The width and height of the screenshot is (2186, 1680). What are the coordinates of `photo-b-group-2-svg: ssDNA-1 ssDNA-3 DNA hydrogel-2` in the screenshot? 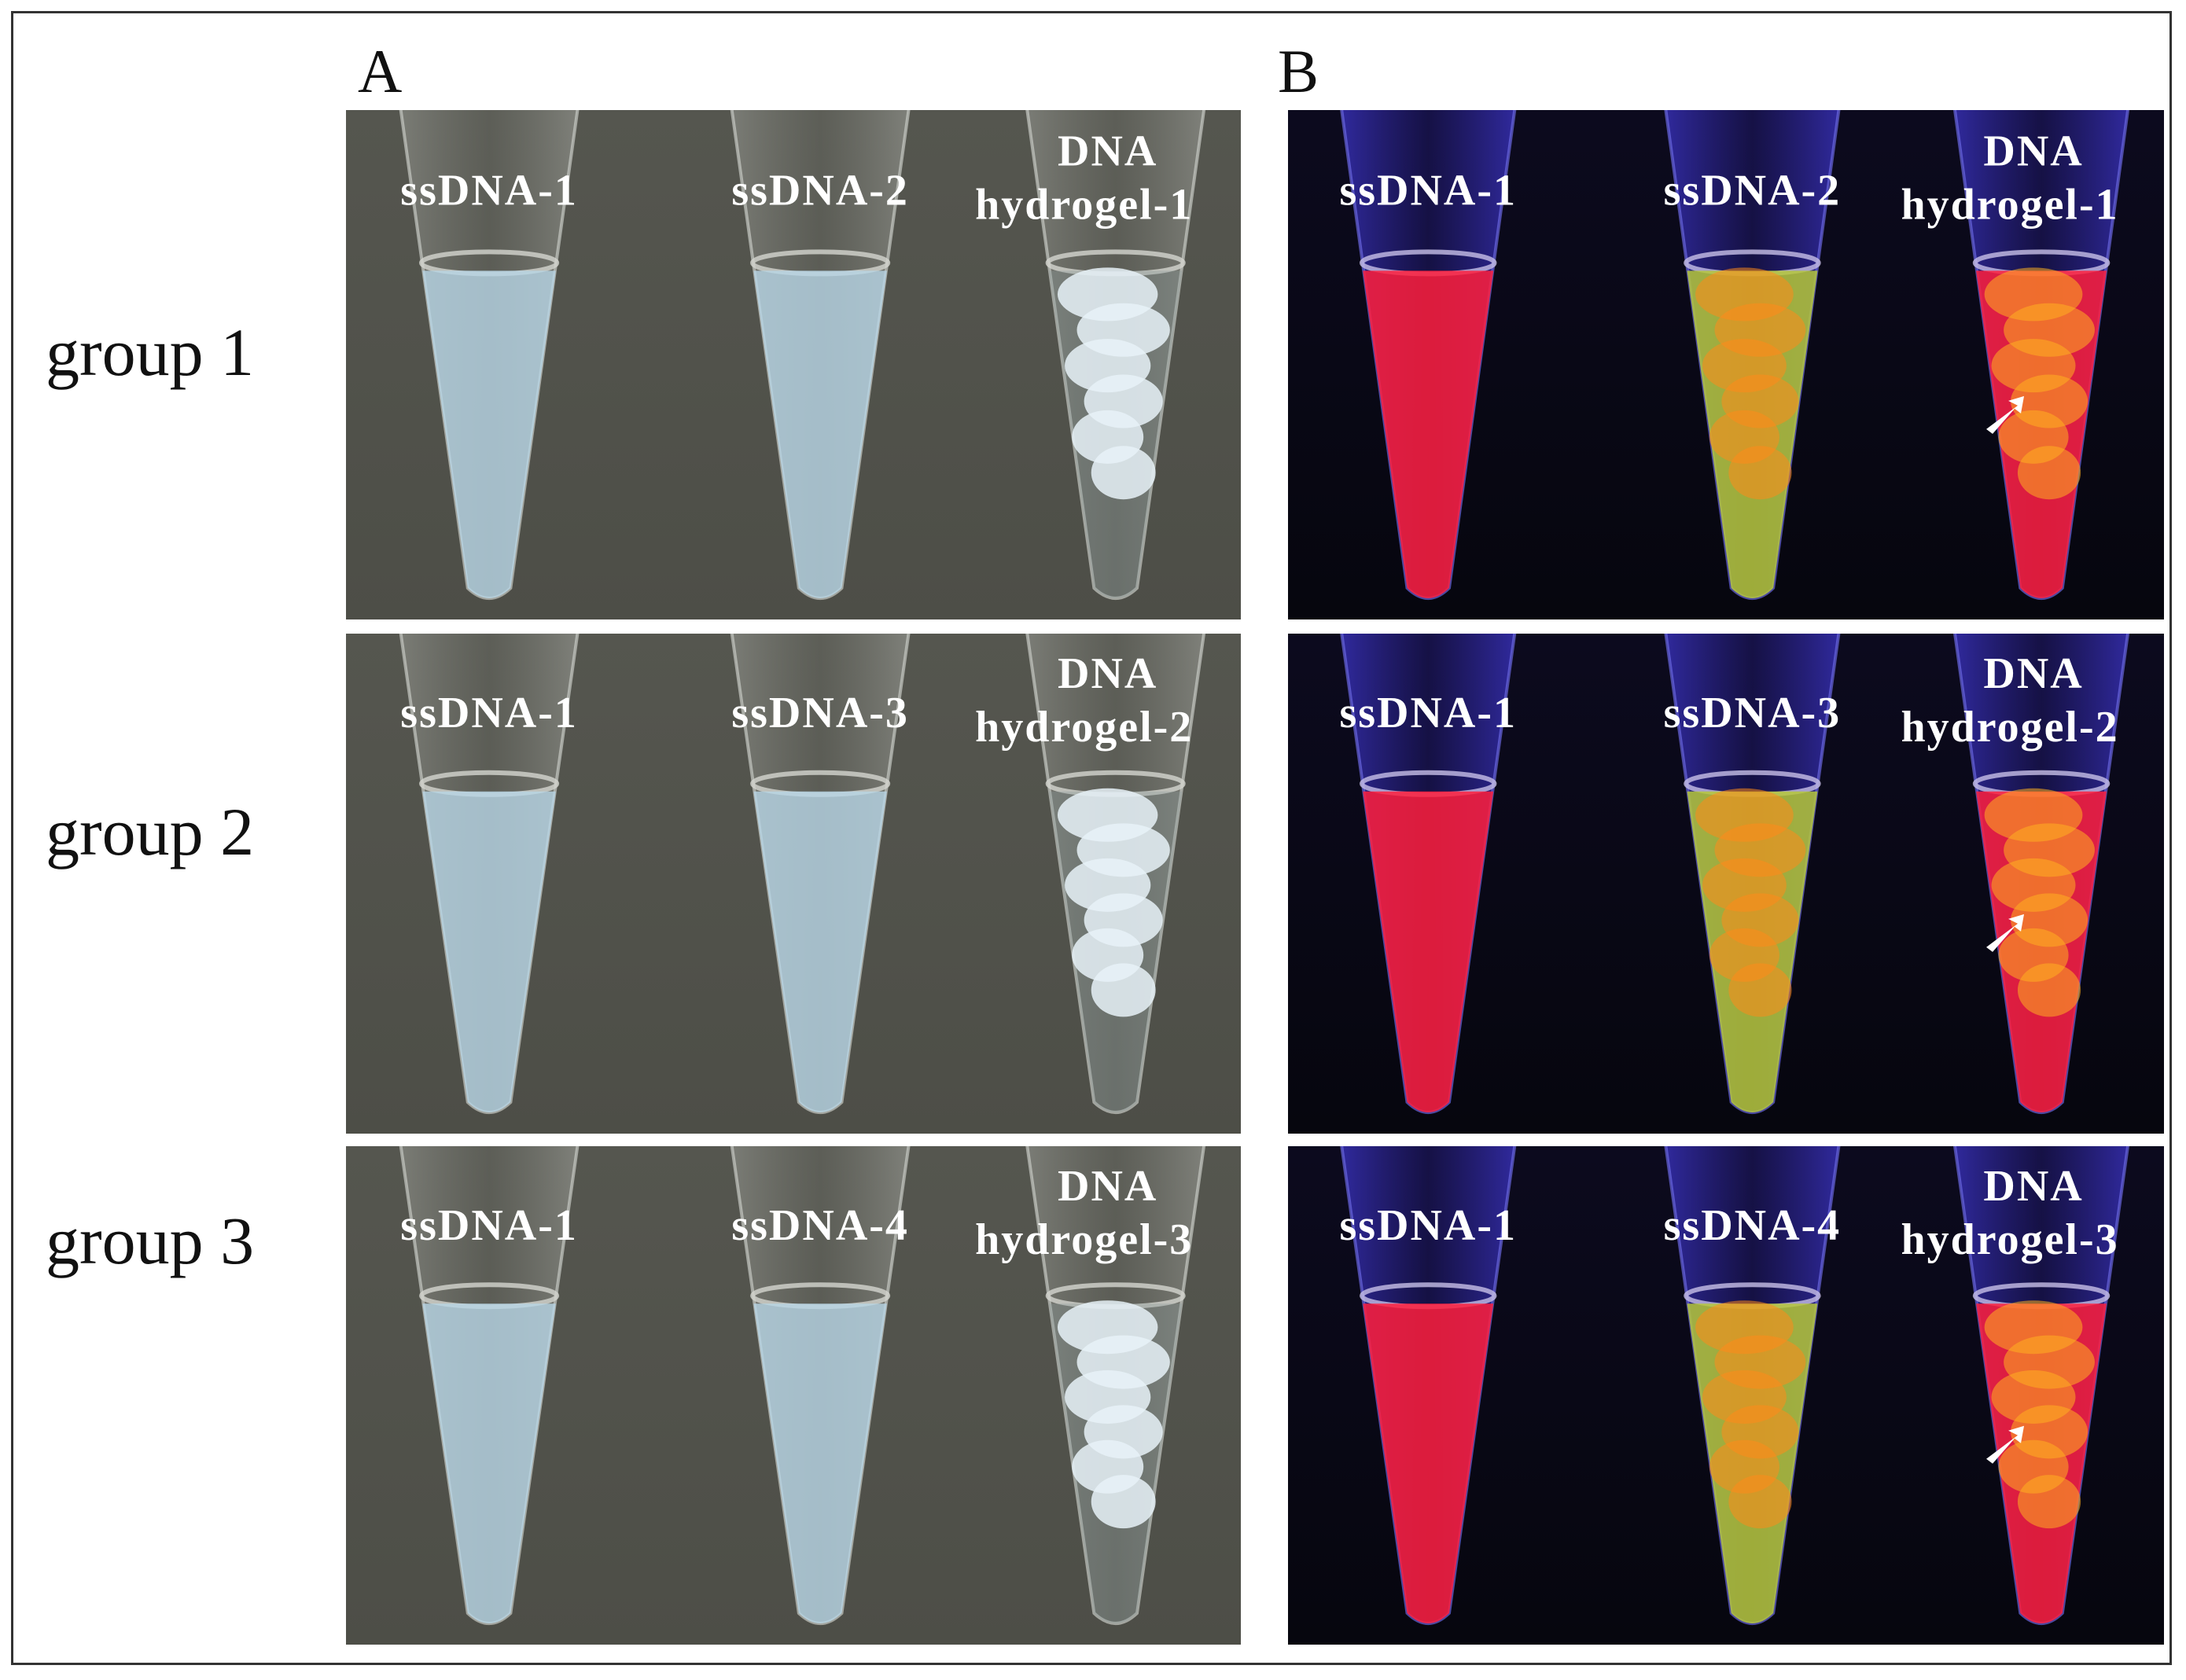 It's located at (1726, 884).